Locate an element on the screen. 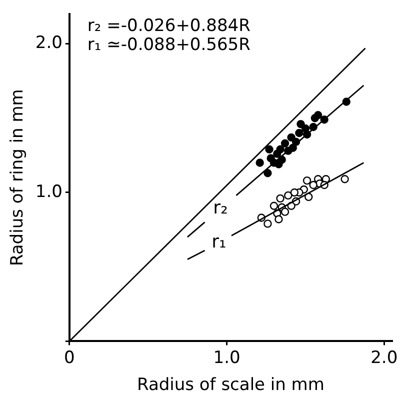  x-tick-label: 1.0 is located at coordinates (226, 358).